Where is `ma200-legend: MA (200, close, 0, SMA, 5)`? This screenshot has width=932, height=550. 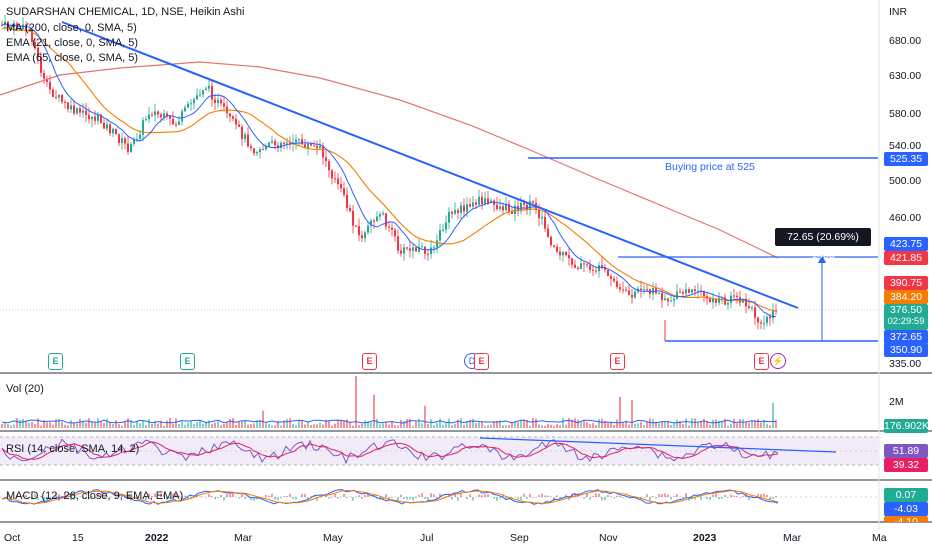 ma200-legend: MA (200, close, 0, SMA, 5) is located at coordinates (71, 28).